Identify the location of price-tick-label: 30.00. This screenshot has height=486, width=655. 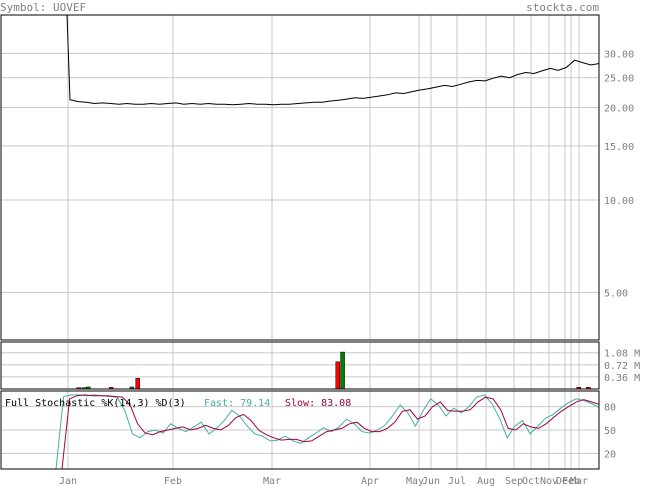
(619, 54).